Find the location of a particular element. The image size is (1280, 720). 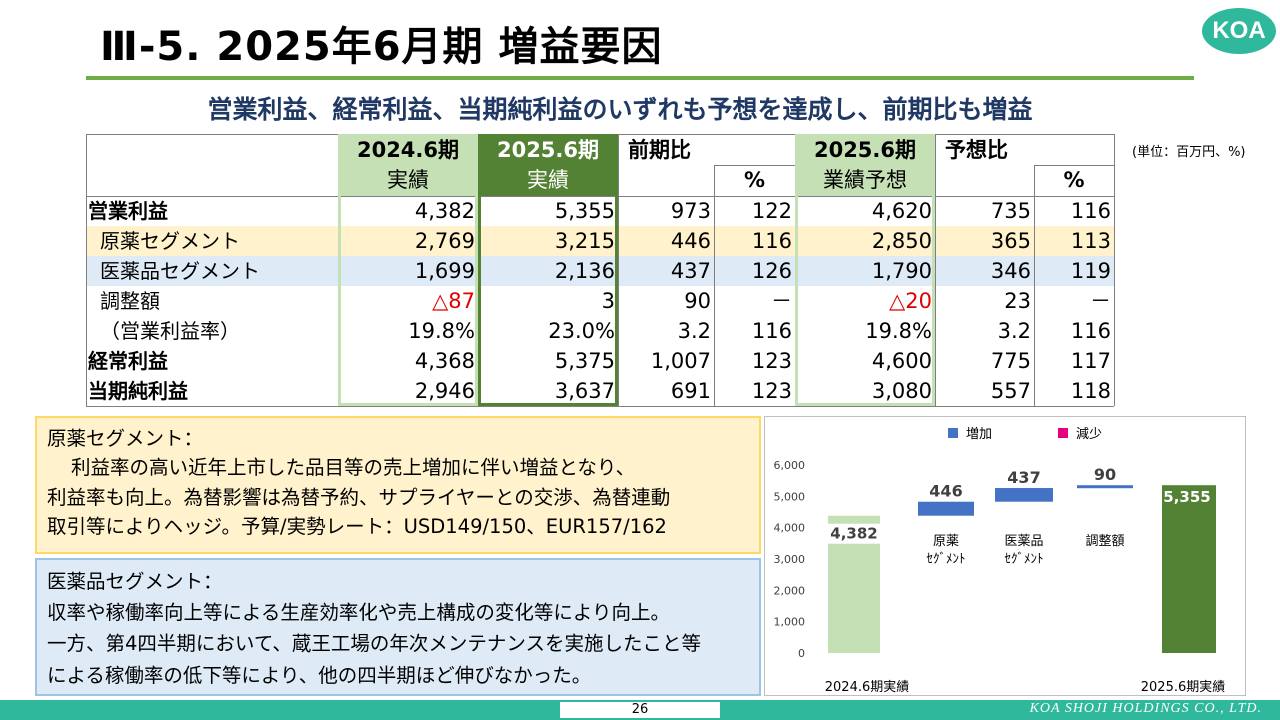

table-cell: 691 is located at coordinates (690, 391).